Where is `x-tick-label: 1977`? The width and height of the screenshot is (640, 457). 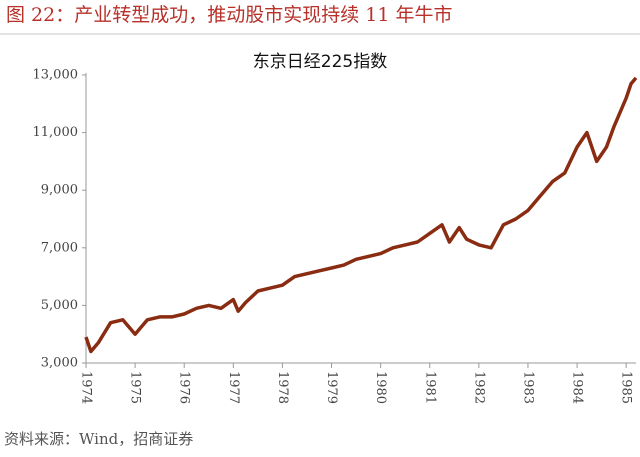 x-tick-label: 1977 is located at coordinates (233, 387).